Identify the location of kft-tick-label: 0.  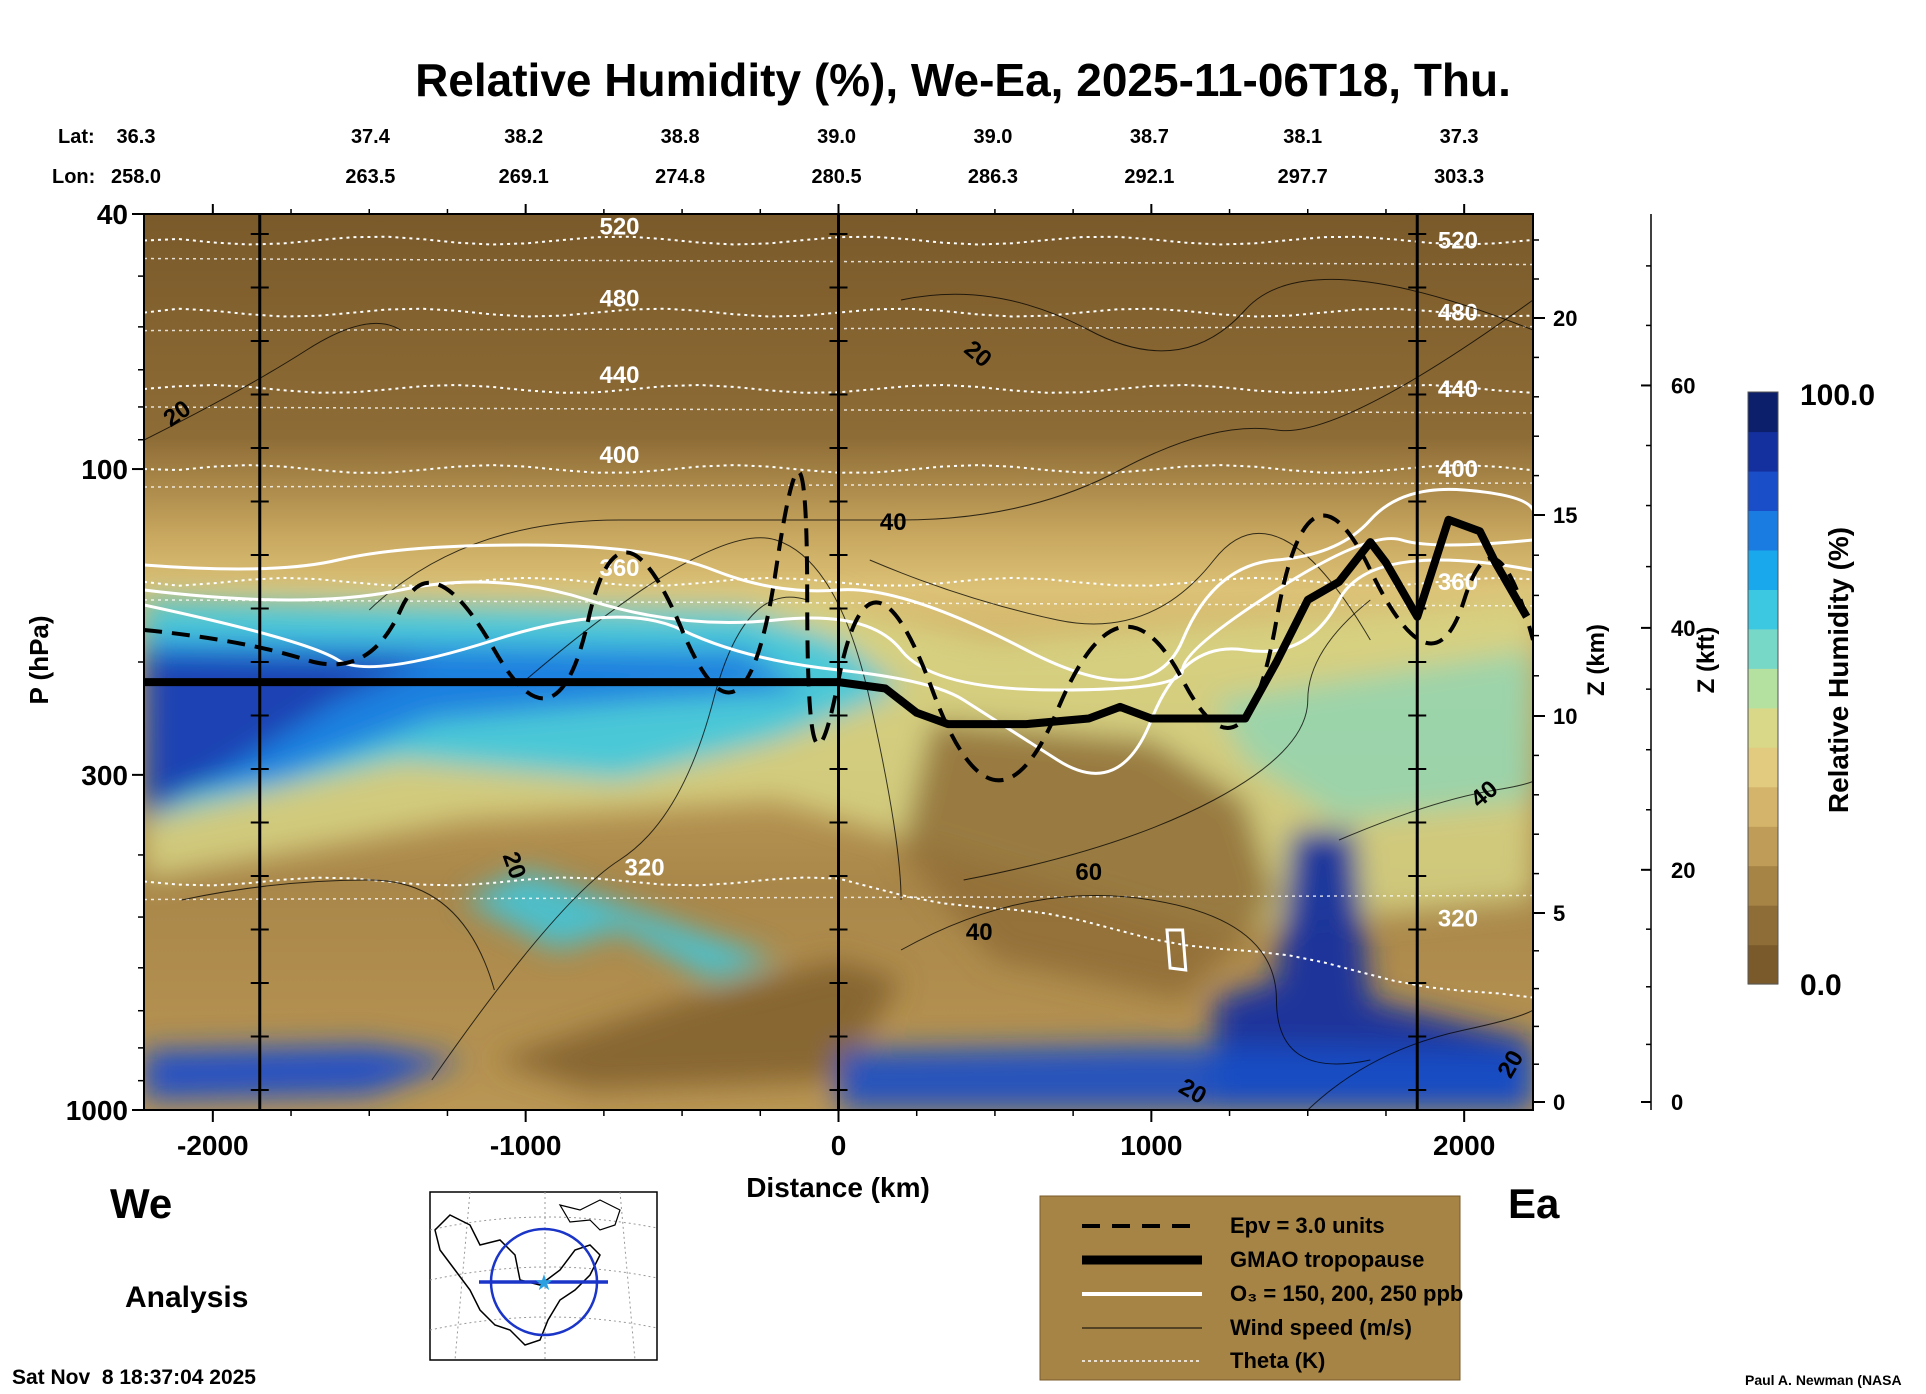
(1677, 1102).